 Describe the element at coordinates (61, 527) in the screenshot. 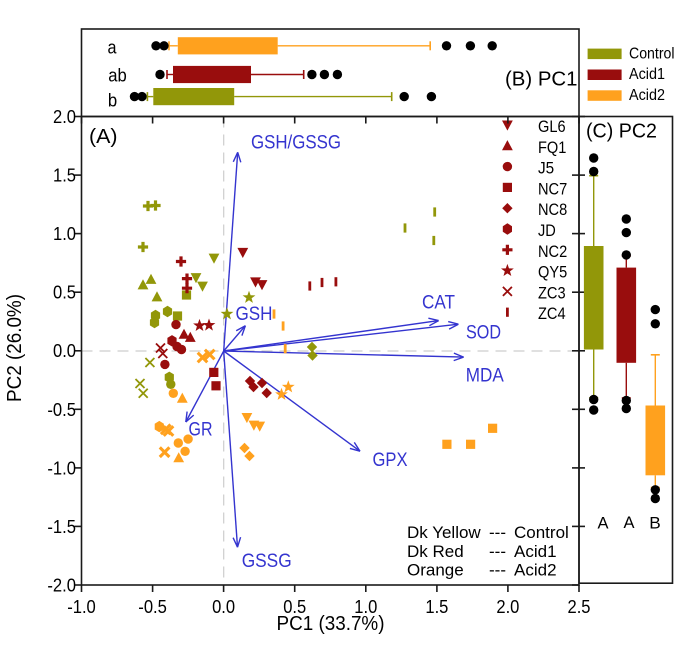

I see `svg-text: -1.5` at that location.